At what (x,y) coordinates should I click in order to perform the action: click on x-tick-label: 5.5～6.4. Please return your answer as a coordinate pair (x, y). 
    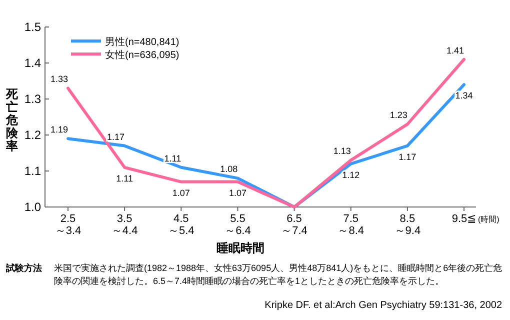
    Looking at the image, I should click on (237, 225).